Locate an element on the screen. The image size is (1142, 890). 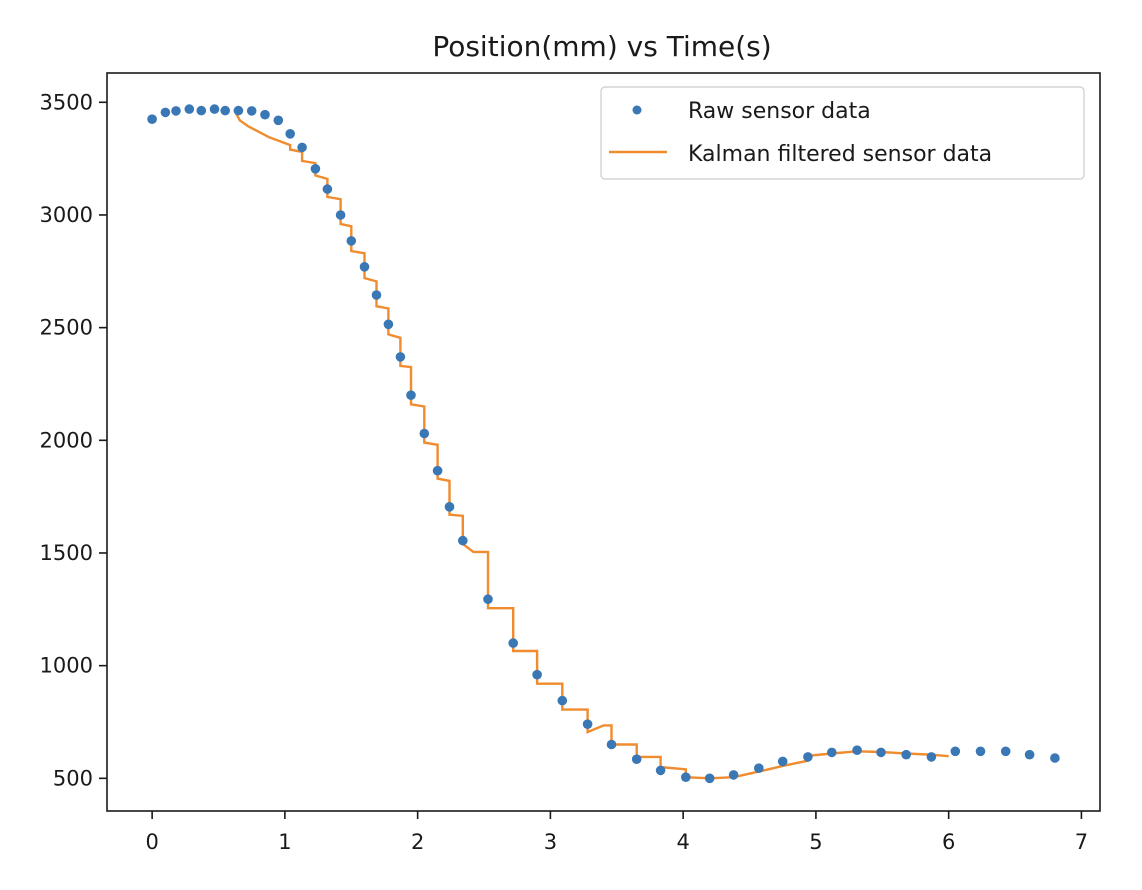
legend-label-raw: Raw sensor data is located at coordinates (779, 111).